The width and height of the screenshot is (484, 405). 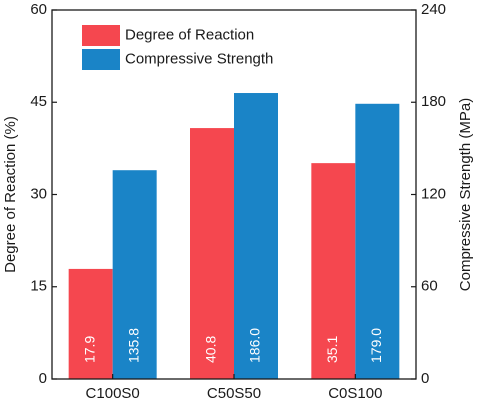 What do you see at coordinates (355, 393) in the screenshot?
I see `x-tick-label: C0S100` at bounding box center [355, 393].